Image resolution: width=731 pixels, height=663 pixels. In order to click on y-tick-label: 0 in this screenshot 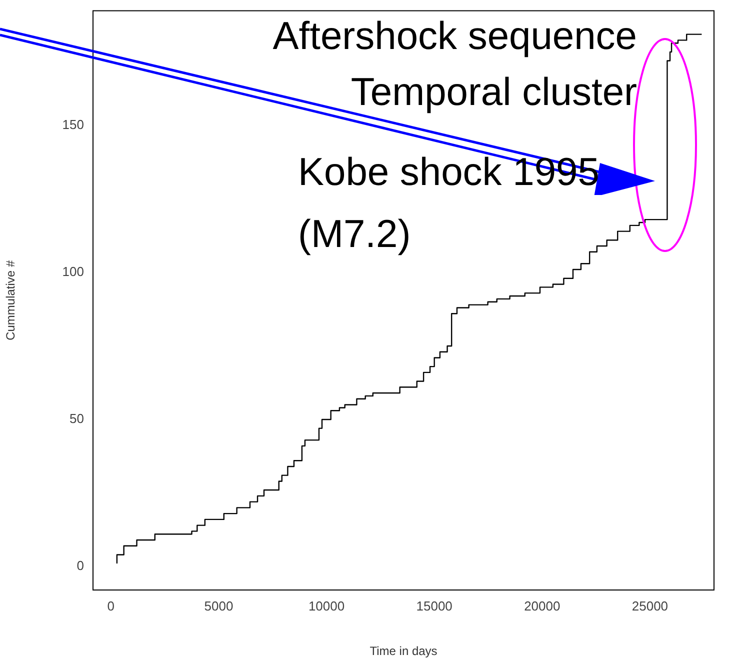, I will do `click(80, 566)`.